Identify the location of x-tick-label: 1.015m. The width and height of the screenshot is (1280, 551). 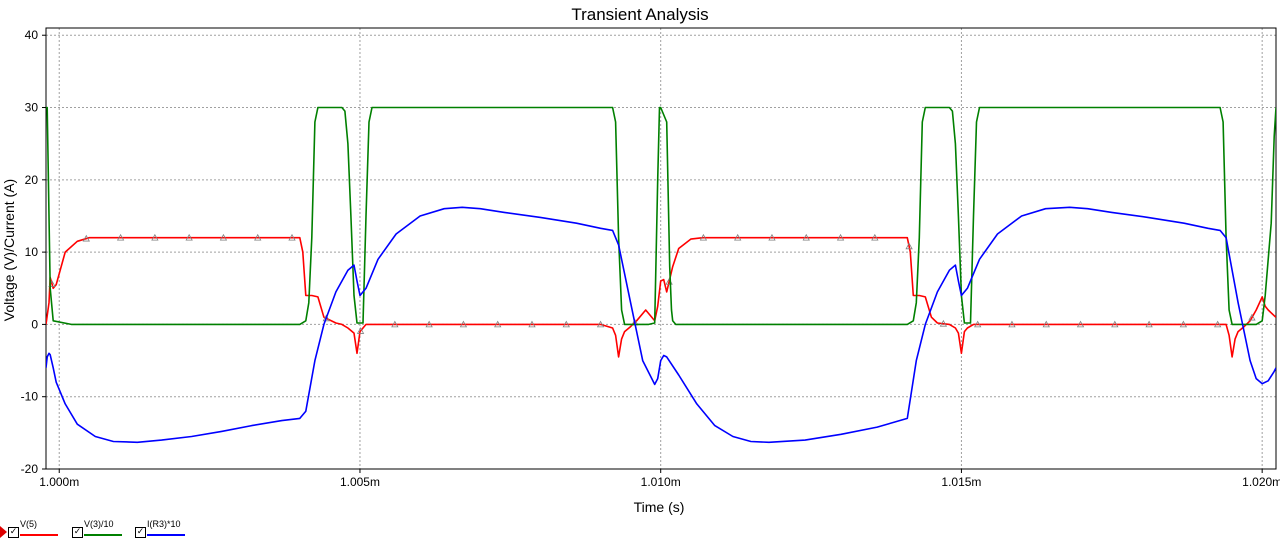
(961, 482).